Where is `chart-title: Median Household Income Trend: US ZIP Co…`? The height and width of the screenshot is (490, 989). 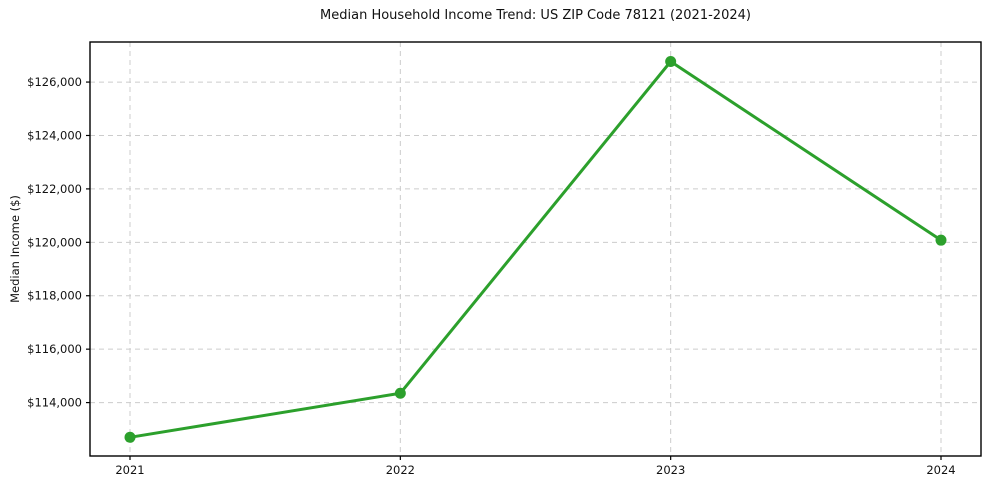
chart-title: Median Household Income Trend: US ZIP Co… is located at coordinates (535, 15).